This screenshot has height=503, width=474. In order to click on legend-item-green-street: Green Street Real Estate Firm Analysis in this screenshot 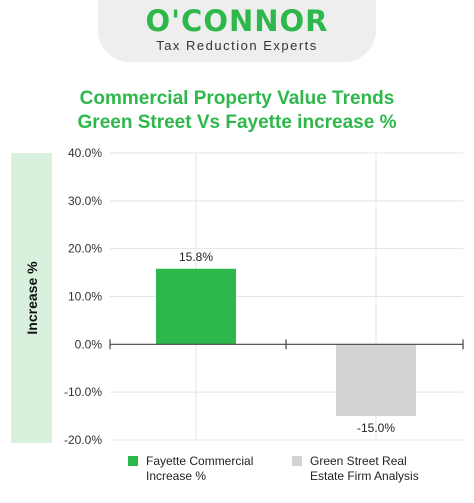, I will do `click(366, 469)`.